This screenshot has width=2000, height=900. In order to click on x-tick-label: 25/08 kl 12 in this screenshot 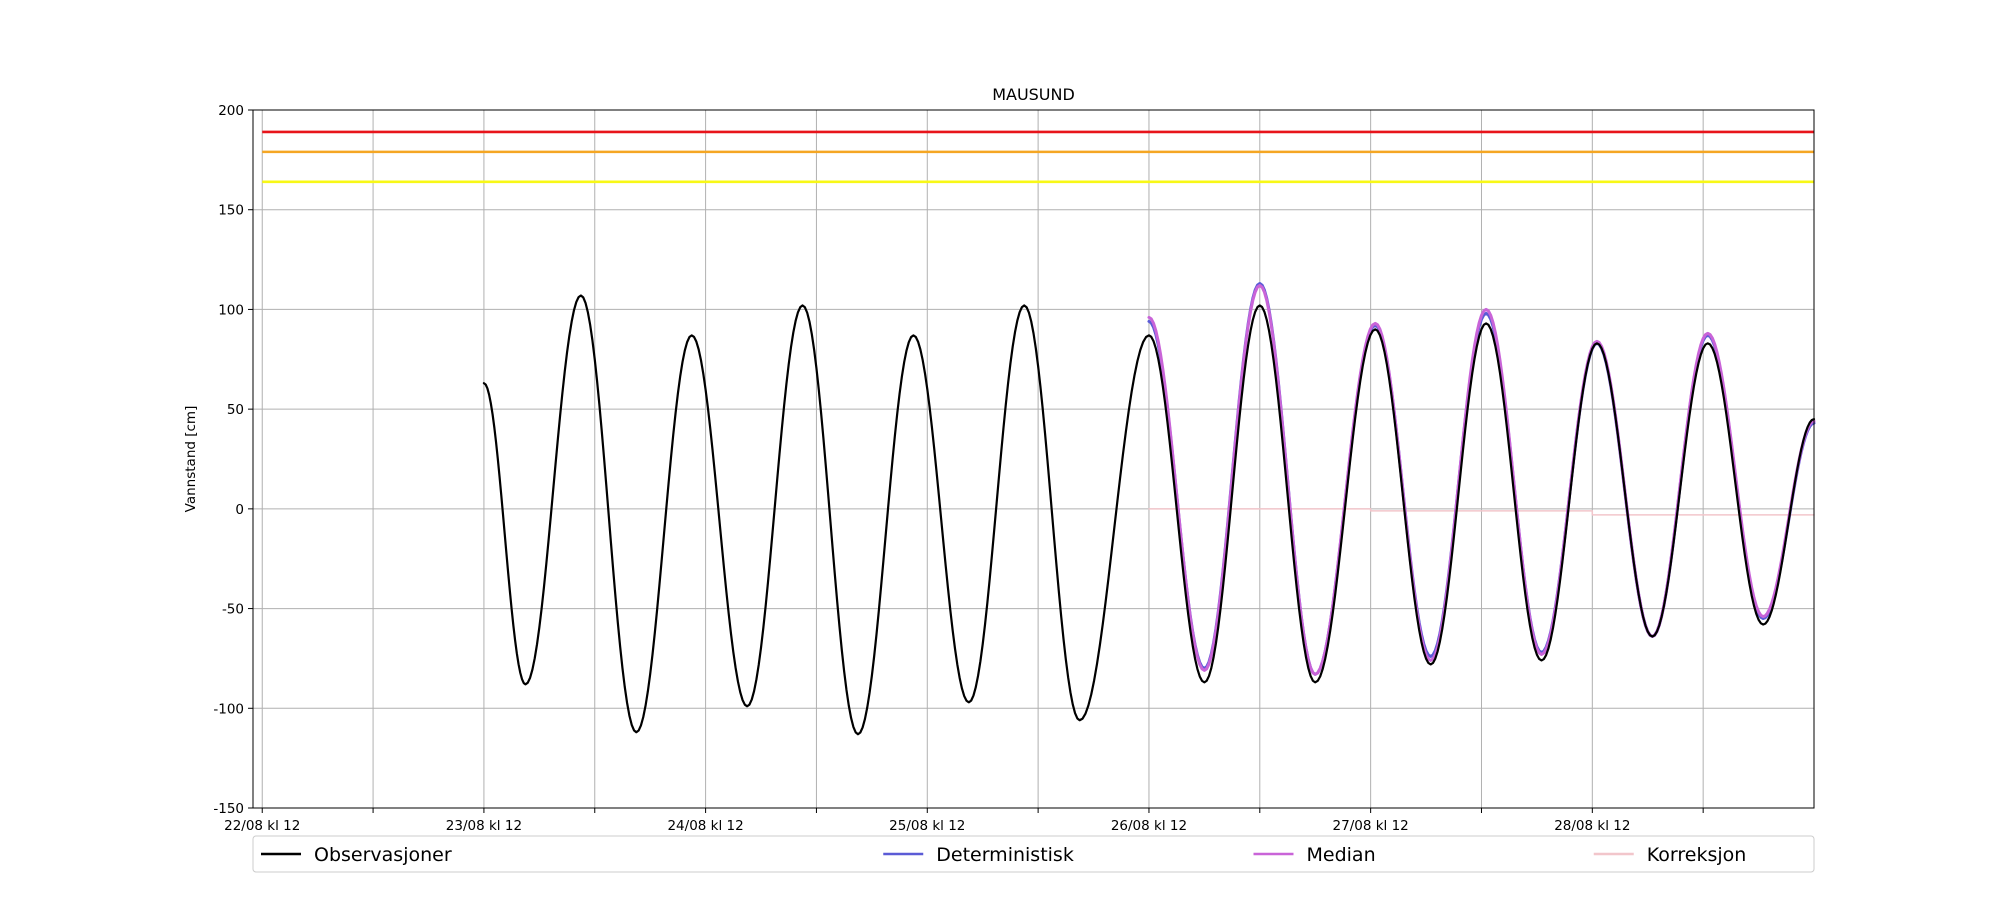, I will do `click(927, 826)`.